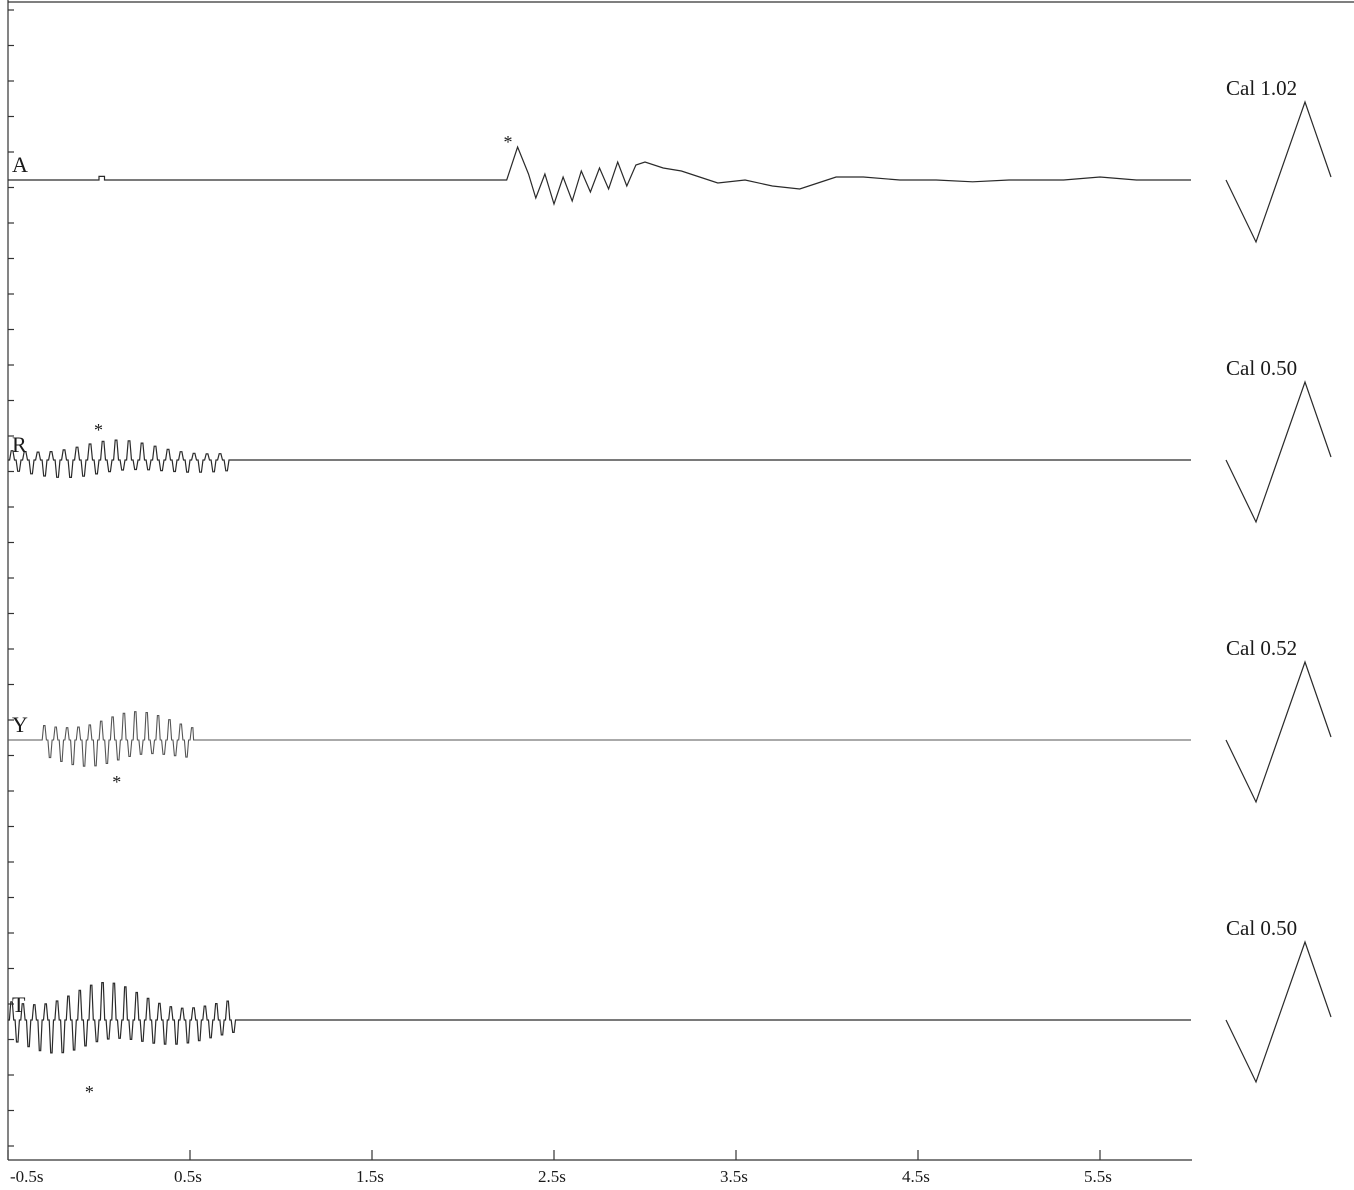  I want to click on calibration-label: Cal 0.52, so click(1261, 648).